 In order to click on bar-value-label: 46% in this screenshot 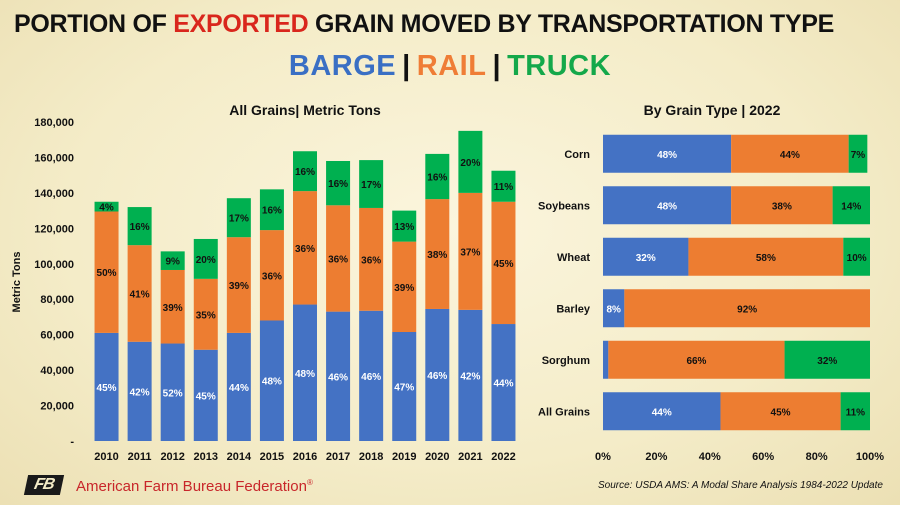, I will do `click(437, 376)`.